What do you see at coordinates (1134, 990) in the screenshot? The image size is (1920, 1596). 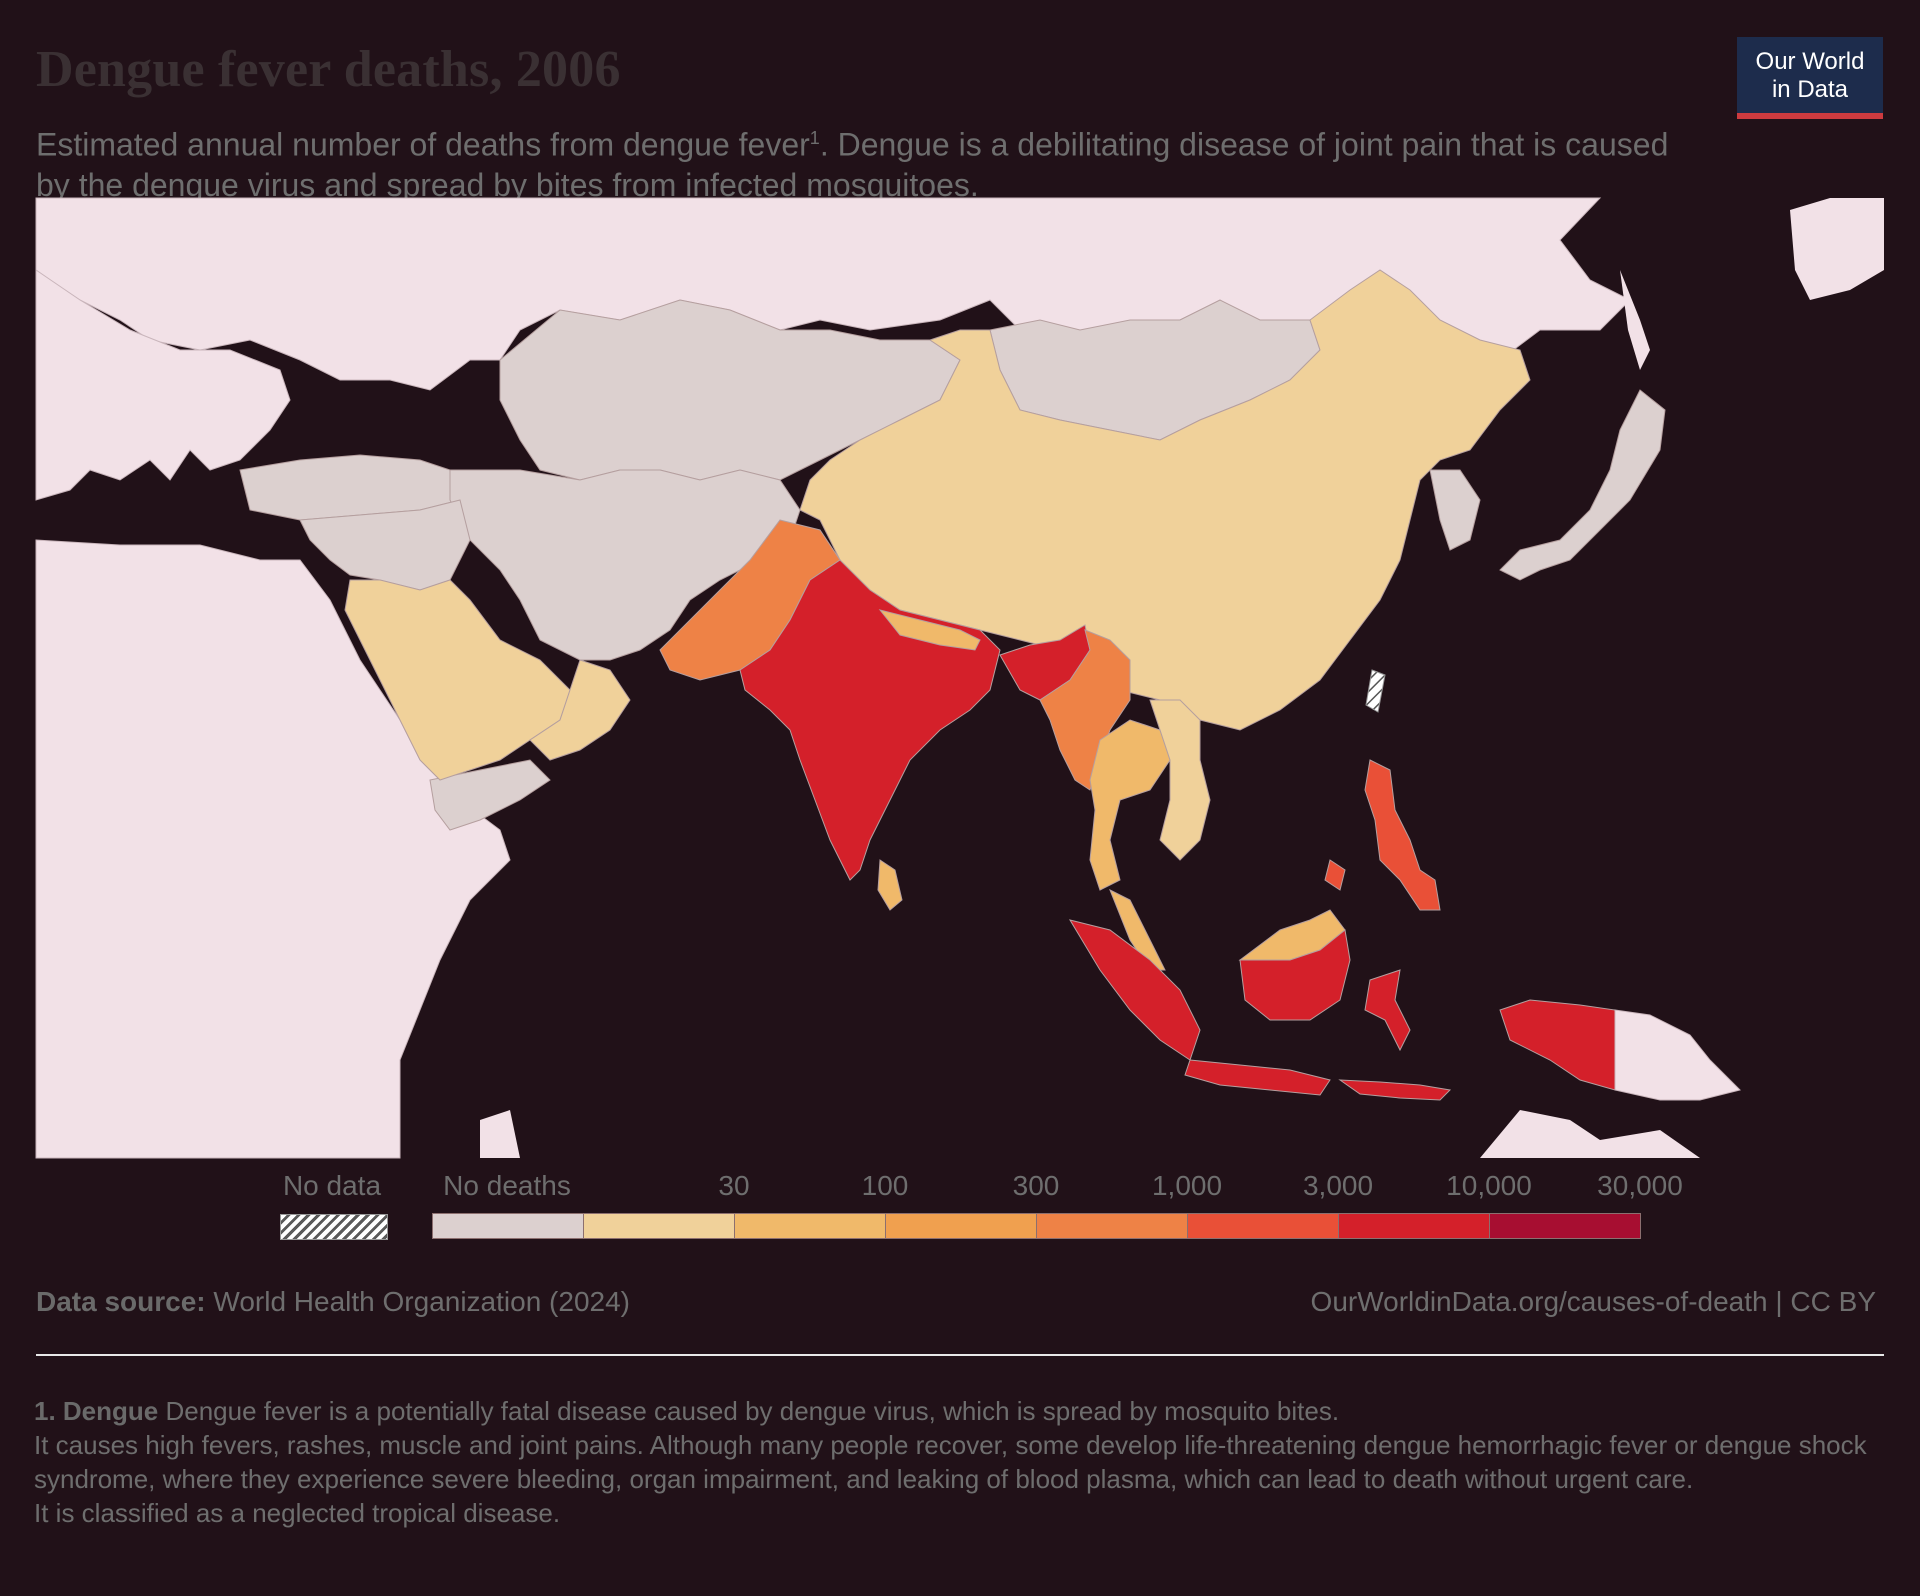 I see `region-indonesia-sumatra` at bounding box center [1134, 990].